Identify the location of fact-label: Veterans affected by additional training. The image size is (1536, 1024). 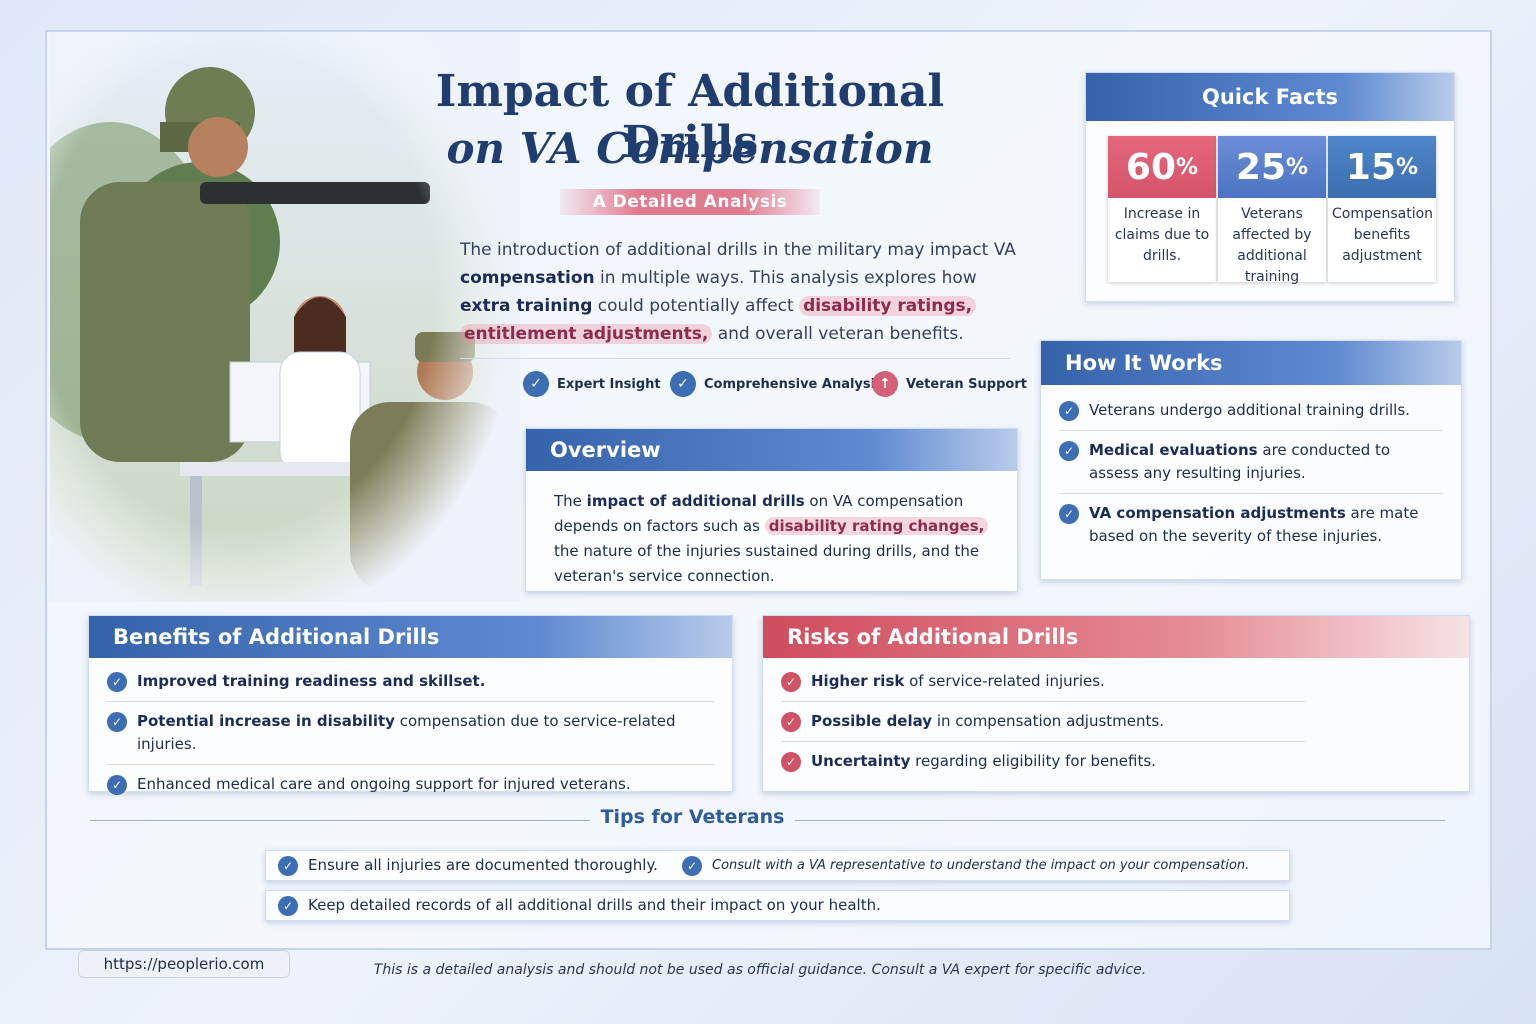
(1272, 245).